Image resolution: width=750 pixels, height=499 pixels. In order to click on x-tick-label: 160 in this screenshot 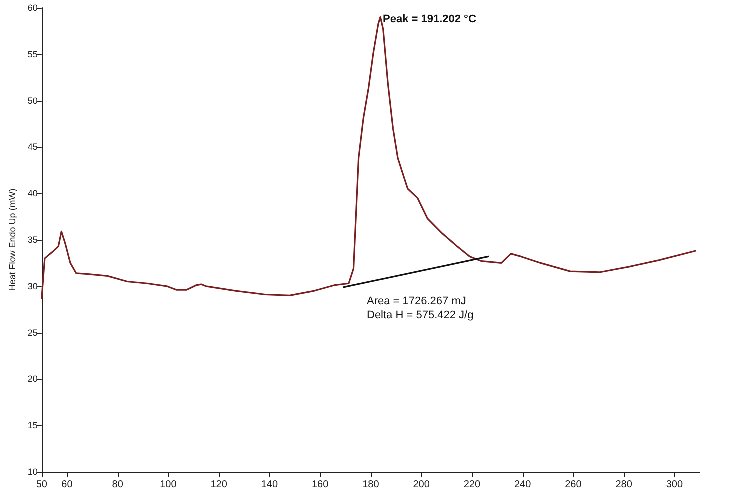, I will do `click(321, 485)`.